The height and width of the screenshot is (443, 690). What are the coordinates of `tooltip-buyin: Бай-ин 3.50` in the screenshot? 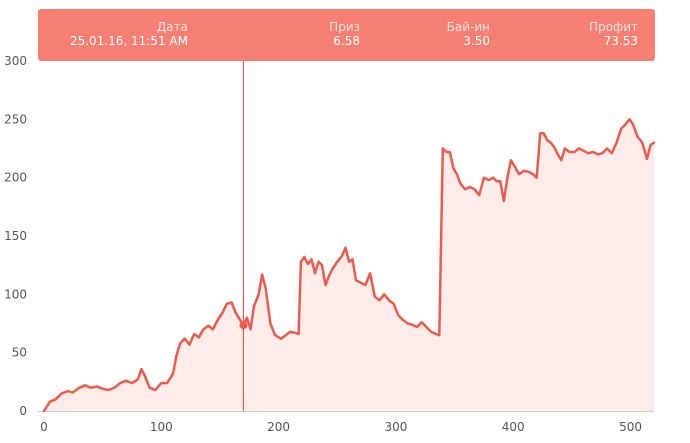 It's located at (468, 34).